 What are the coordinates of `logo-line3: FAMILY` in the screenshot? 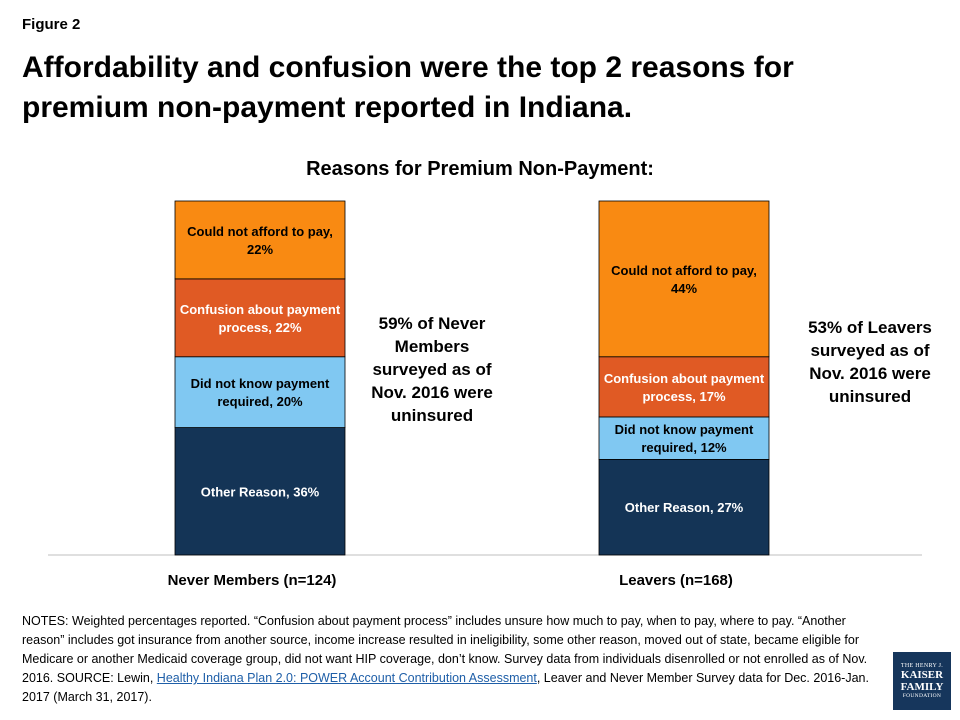 It's located at (922, 687).